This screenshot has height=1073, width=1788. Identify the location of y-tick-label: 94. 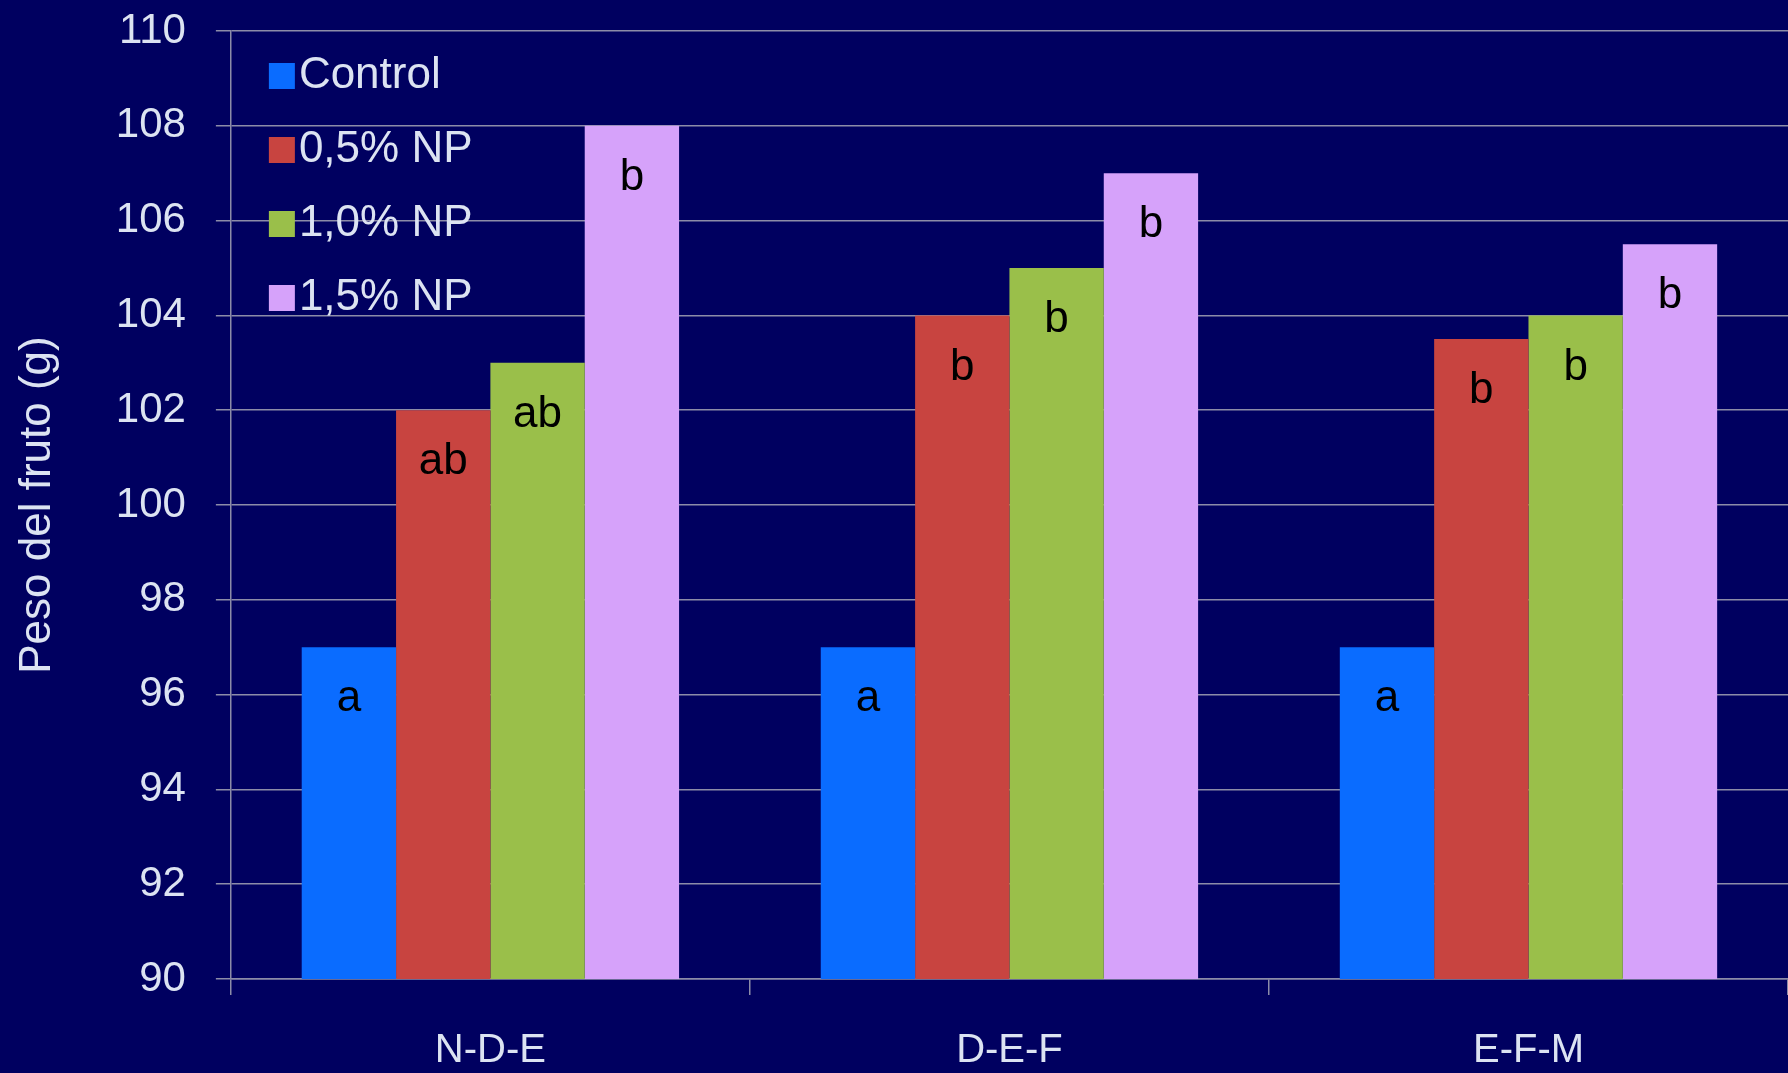
(162, 786).